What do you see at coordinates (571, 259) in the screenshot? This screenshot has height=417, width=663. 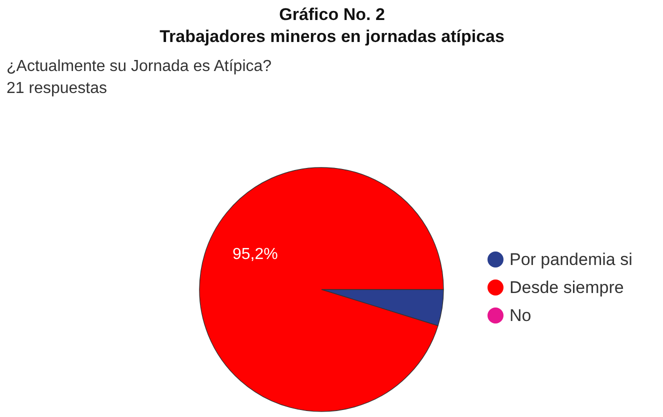 I see `legend-label: Por pandemia si` at bounding box center [571, 259].